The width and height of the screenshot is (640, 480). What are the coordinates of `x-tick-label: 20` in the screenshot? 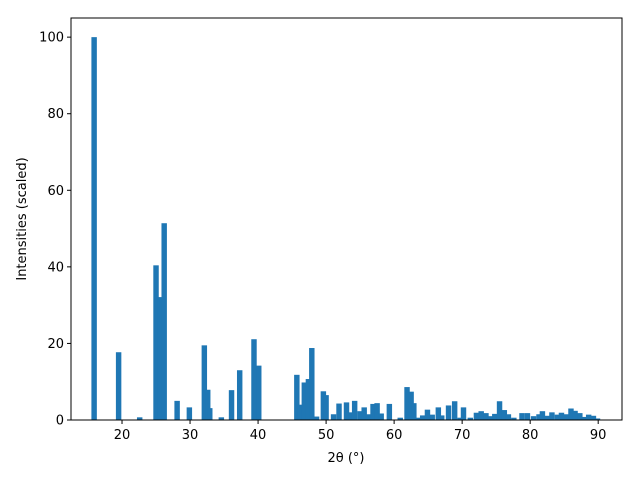 It's located at (122, 435).